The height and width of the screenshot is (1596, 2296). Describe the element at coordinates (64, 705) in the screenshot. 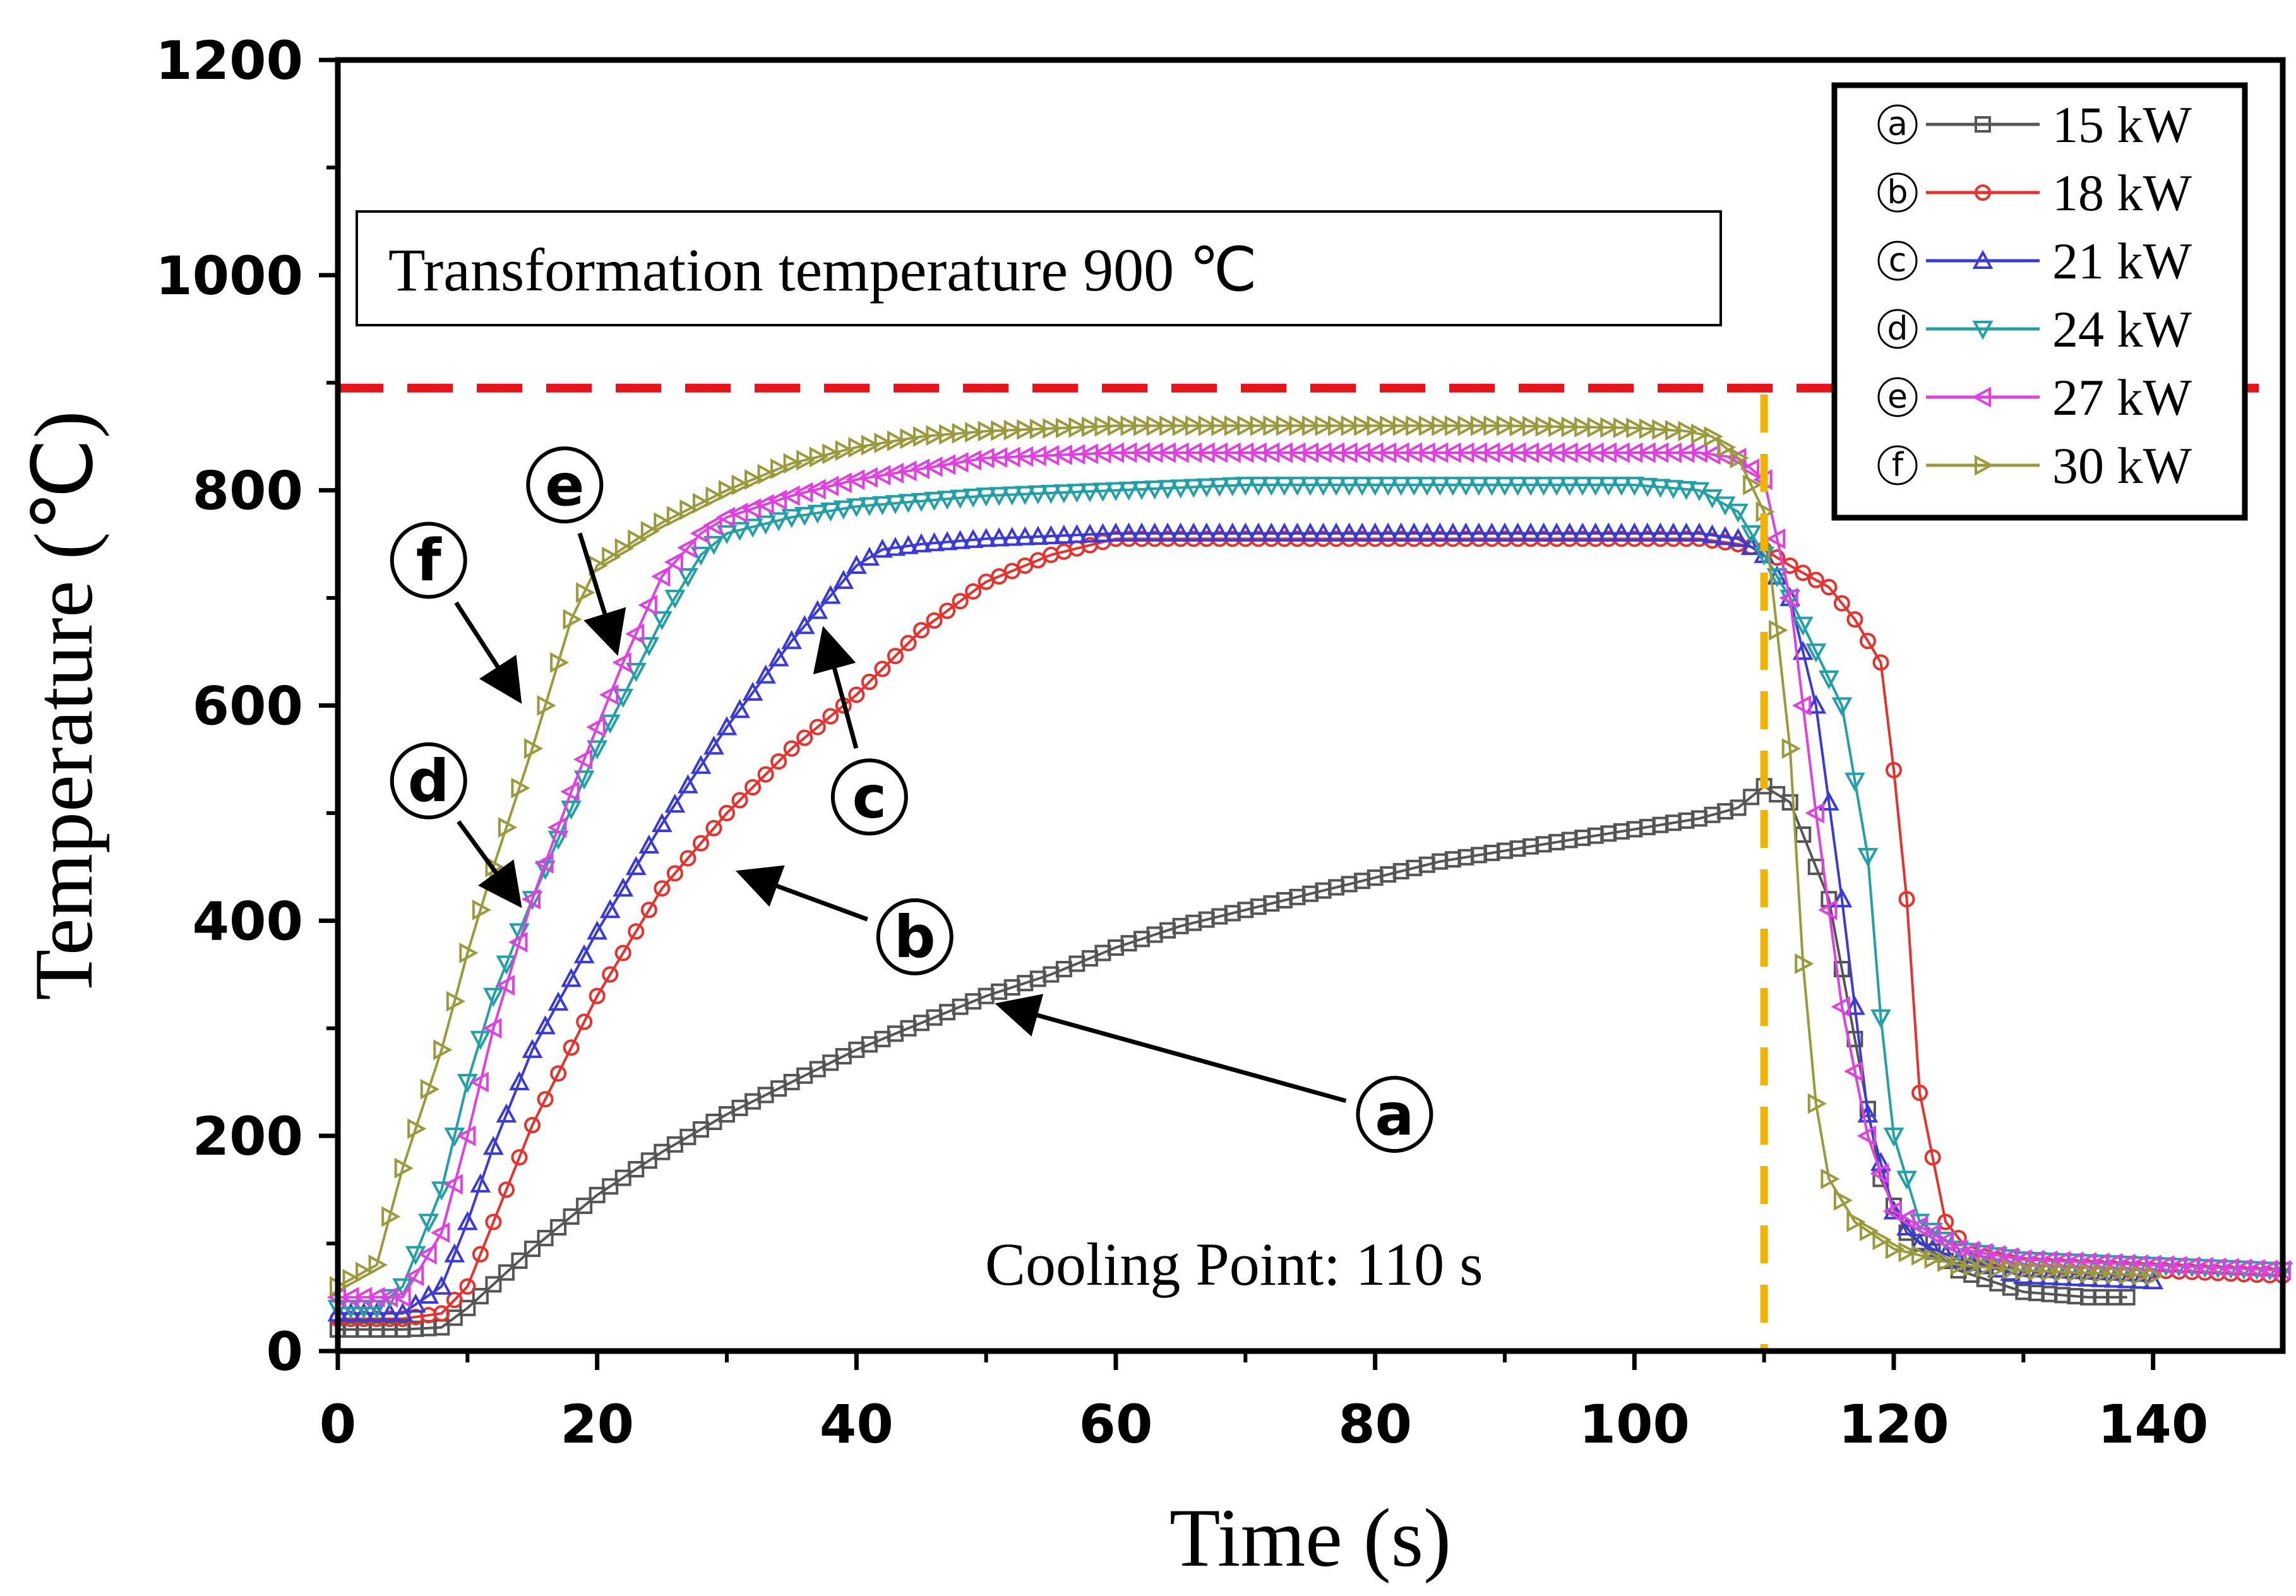

I see `y-axis-title: Temperature (℃)` at that location.